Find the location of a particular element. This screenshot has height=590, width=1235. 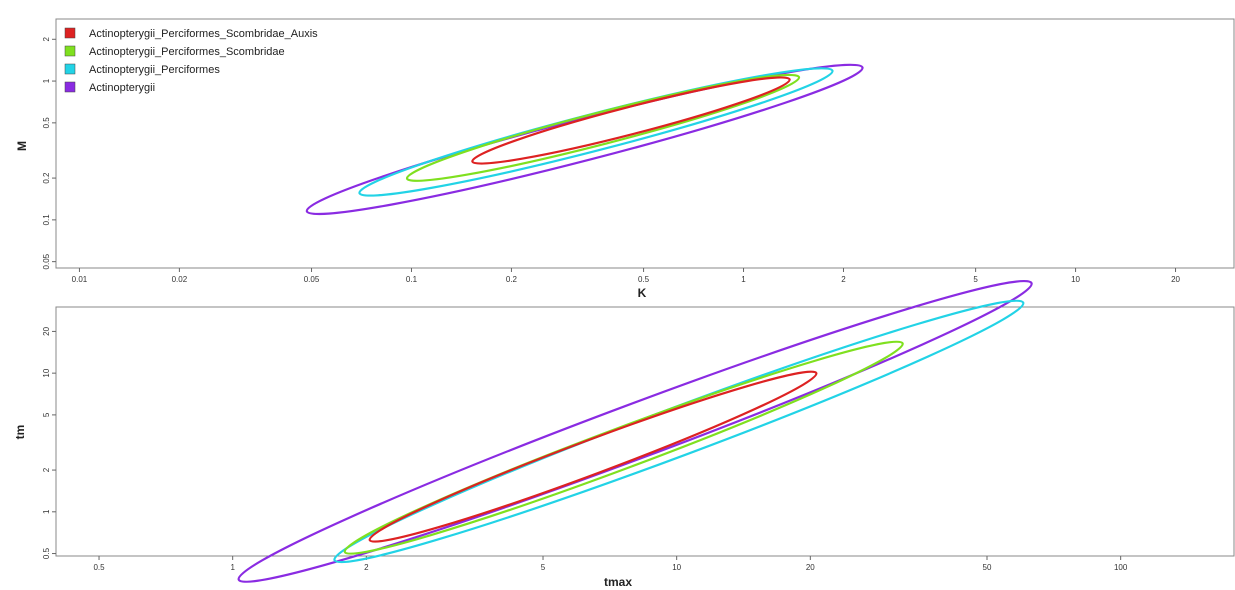

y-axis-label: M is located at coordinates (22, 146).